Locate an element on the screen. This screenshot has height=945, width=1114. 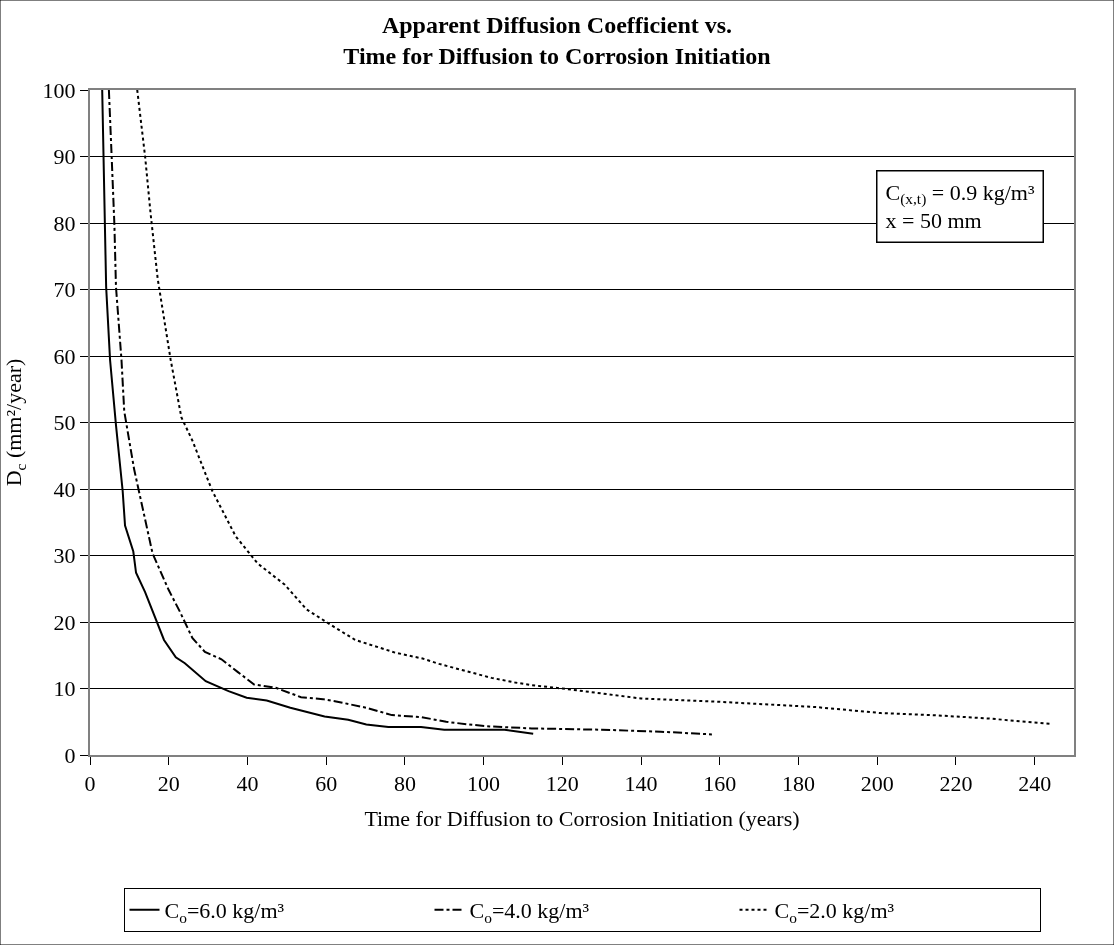
x-tick-label: 160 is located at coordinates (720, 784).